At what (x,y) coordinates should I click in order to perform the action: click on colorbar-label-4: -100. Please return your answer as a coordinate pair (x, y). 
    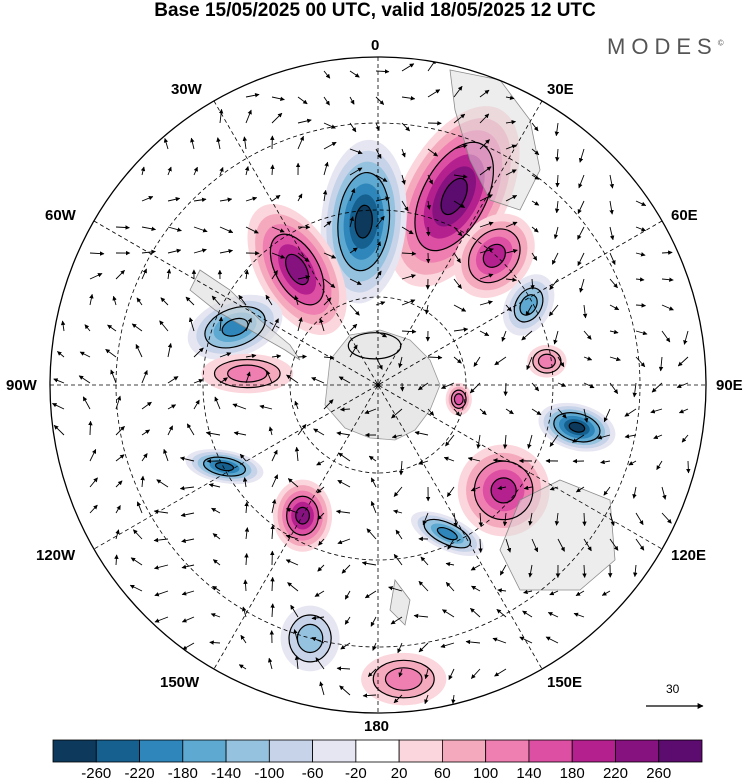
    Looking at the image, I should click on (269, 773).